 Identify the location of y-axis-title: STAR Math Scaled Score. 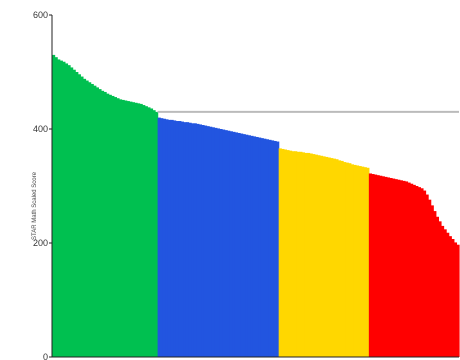
(35, 205).